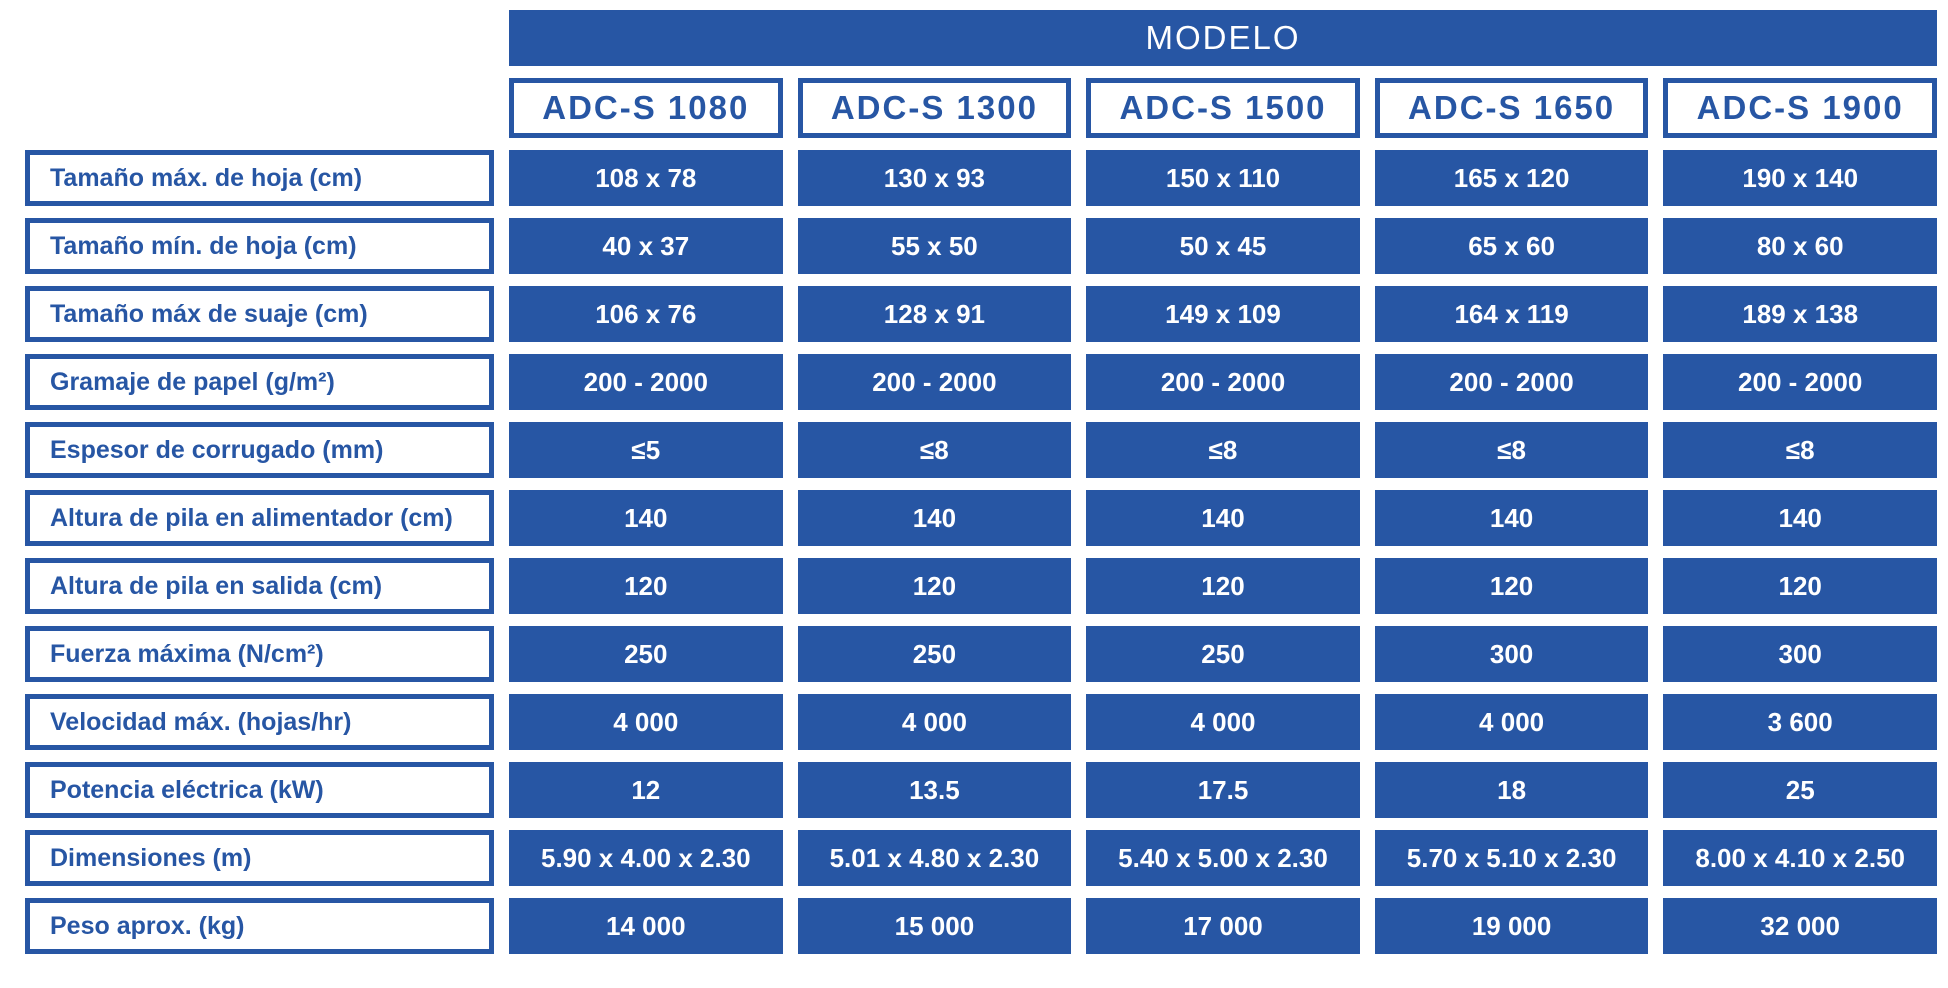  Describe the element at coordinates (1800, 178) in the screenshot. I see `spec-cell: 190 x 140` at that location.